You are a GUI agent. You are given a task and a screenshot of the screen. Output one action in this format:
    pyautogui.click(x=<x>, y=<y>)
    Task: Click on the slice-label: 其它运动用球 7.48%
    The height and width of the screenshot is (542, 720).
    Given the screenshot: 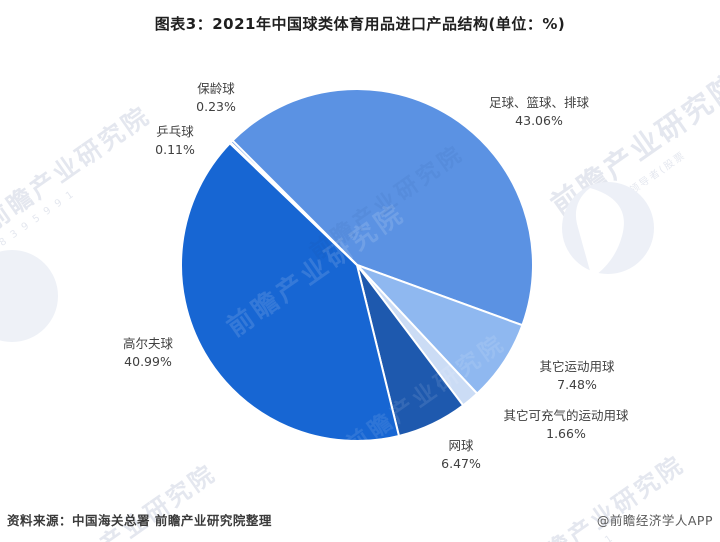 What is the action you would take?
    pyautogui.click(x=576, y=376)
    